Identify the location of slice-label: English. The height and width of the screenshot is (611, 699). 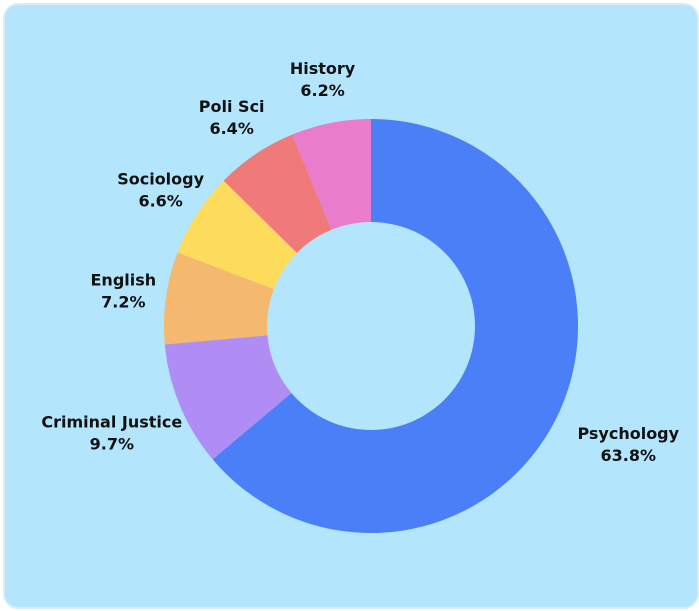
(124, 279).